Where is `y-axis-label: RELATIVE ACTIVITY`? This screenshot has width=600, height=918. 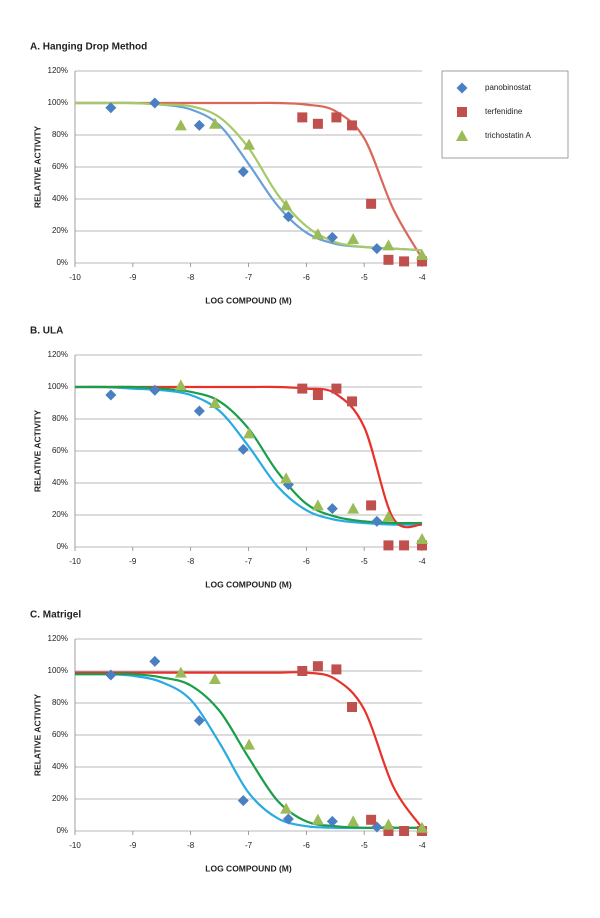
y-axis-label: RELATIVE ACTIVITY is located at coordinates (37, 451).